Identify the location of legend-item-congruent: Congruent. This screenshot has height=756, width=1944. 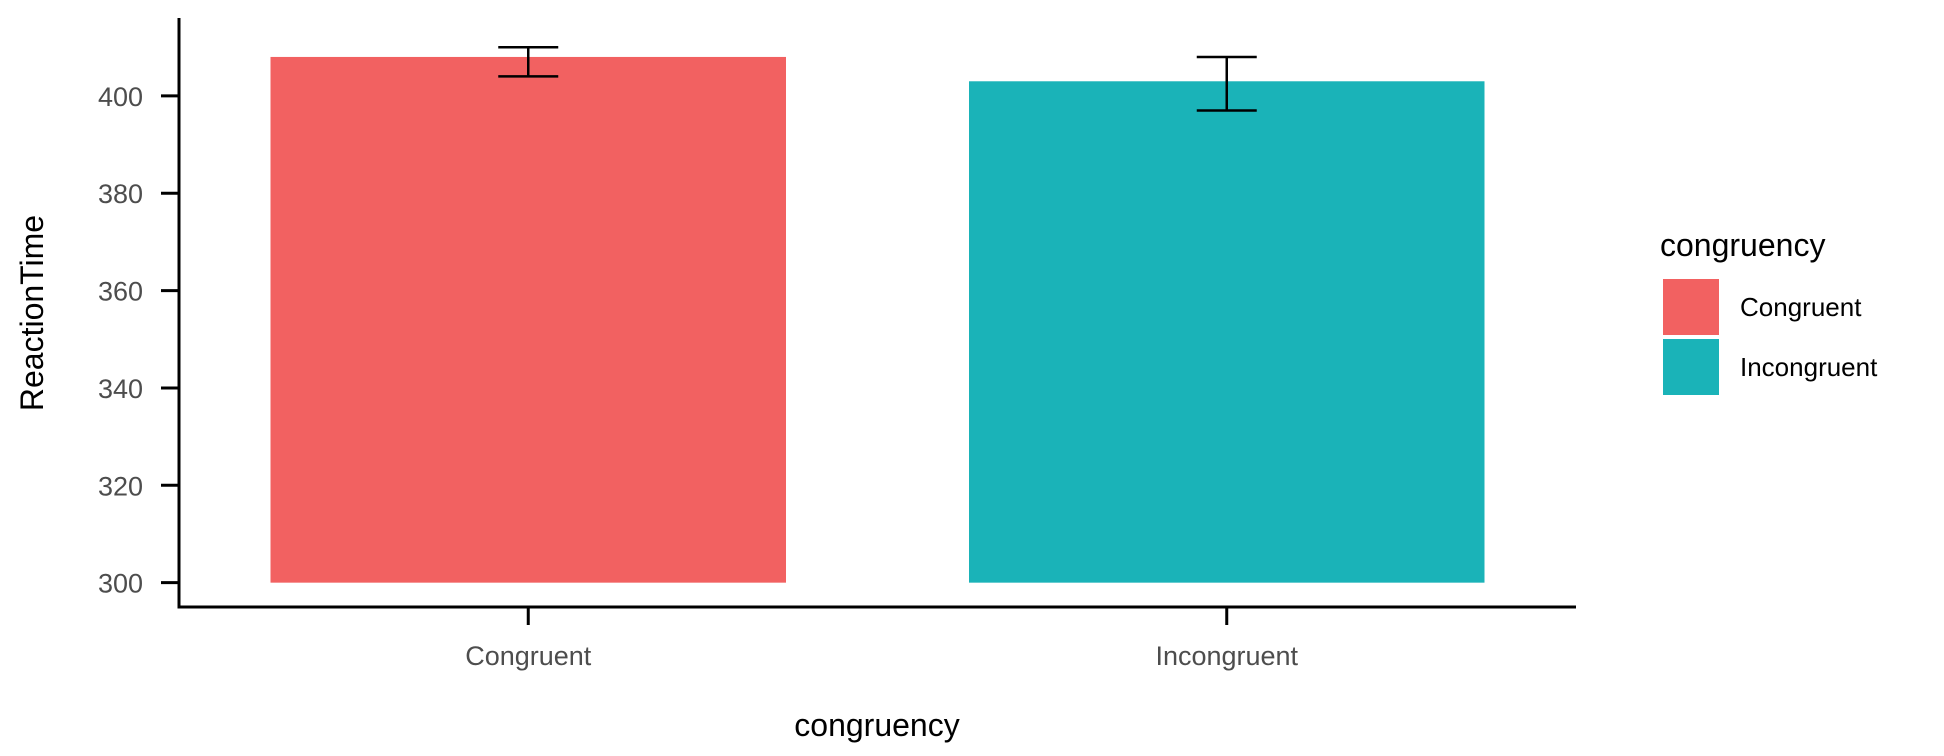
(1762, 307).